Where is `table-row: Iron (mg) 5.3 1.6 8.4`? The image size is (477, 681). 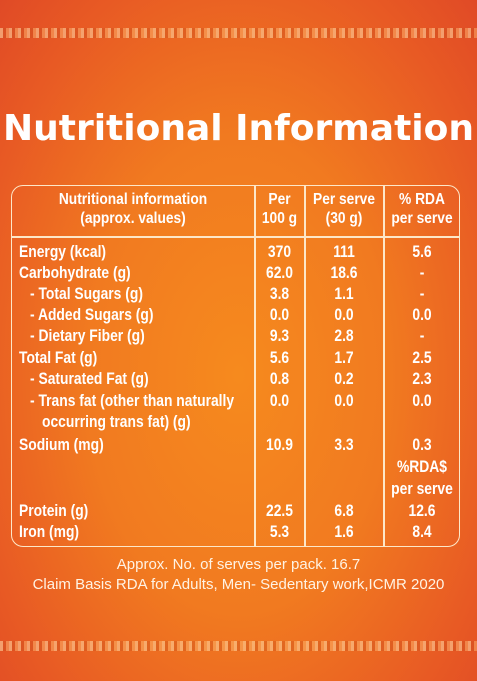 table-row: Iron (mg) 5.3 1.6 8.4 is located at coordinates (238, 532).